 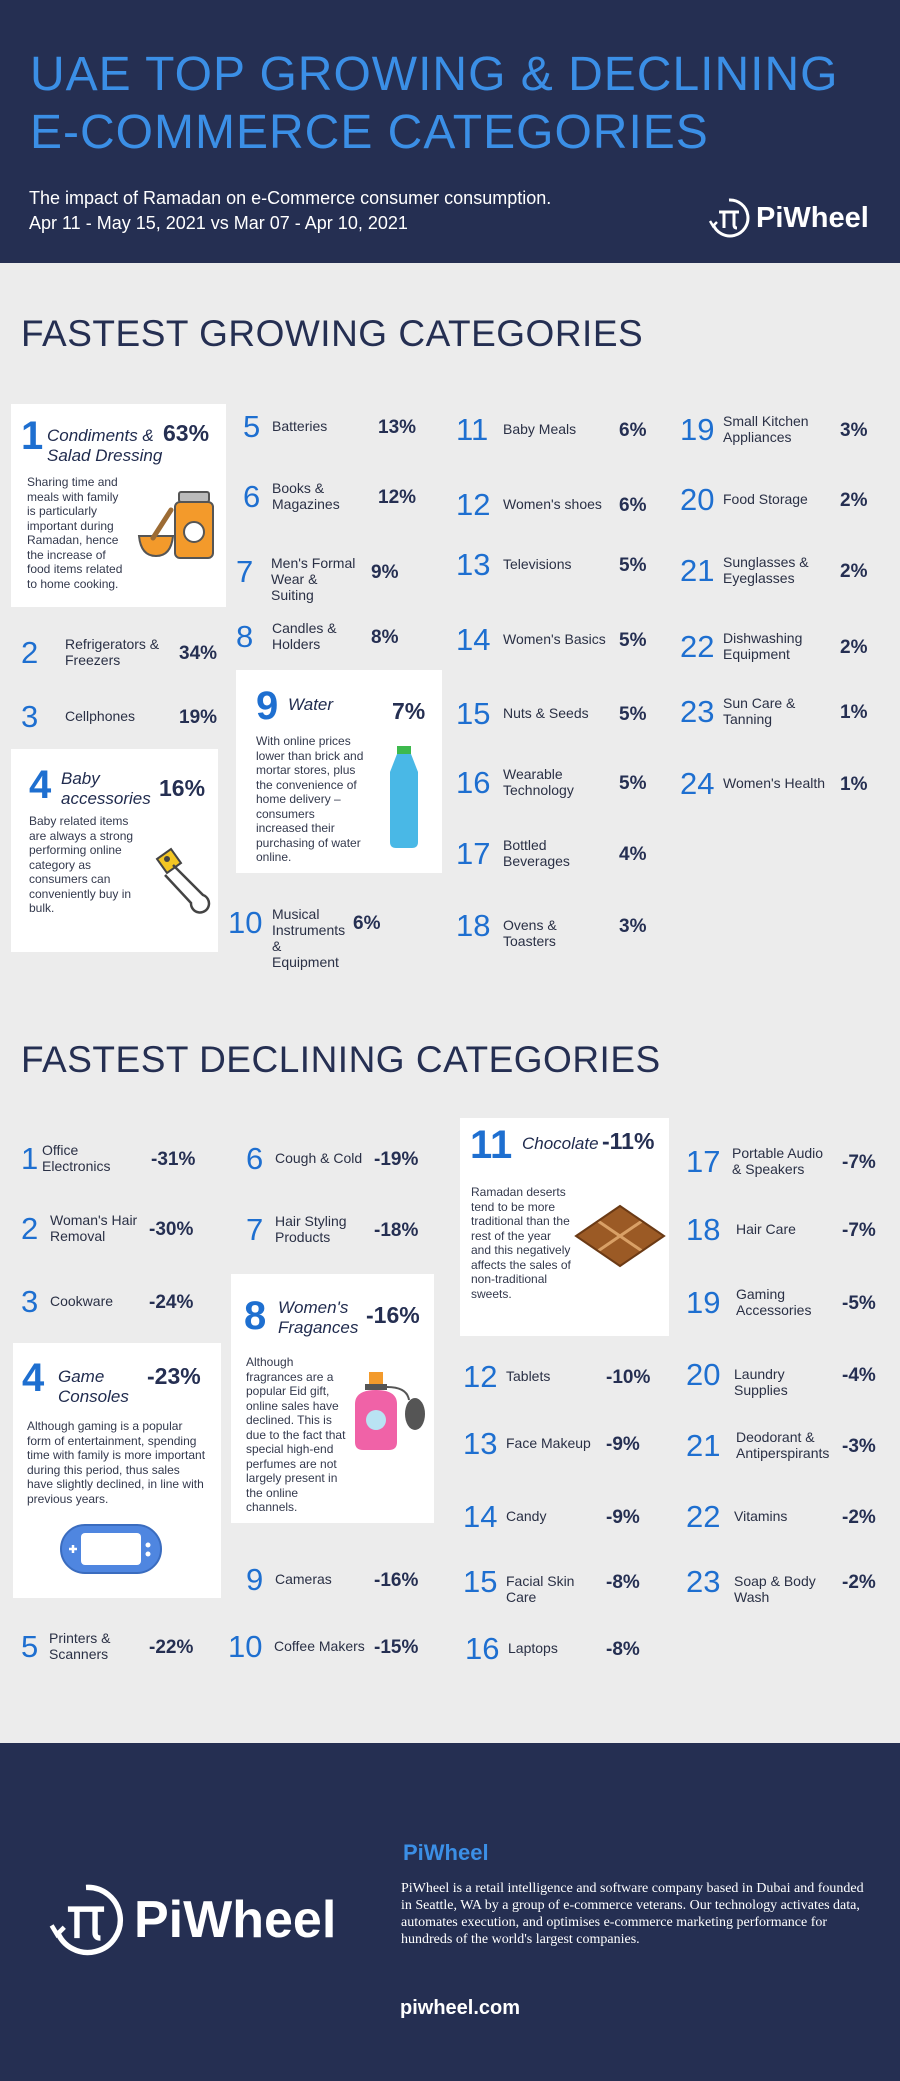 I want to click on decline-percent: -11%, so click(x=628, y=1141).